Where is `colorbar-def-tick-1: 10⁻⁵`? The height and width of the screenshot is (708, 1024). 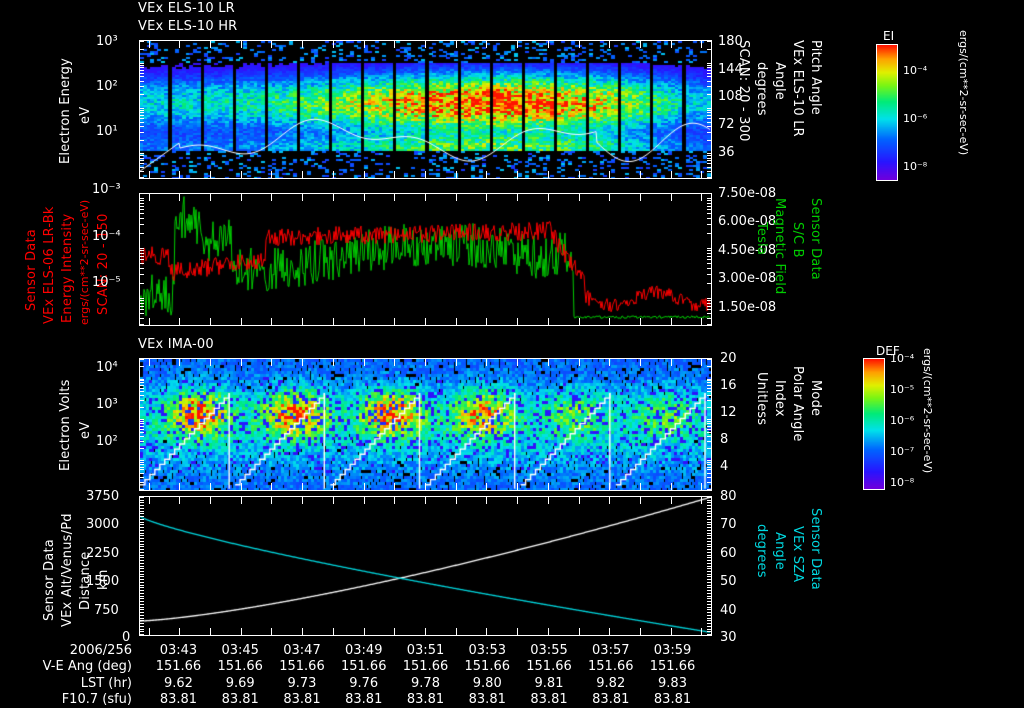 colorbar-def-tick-1: 10⁻⁵ is located at coordinates (902, 389).